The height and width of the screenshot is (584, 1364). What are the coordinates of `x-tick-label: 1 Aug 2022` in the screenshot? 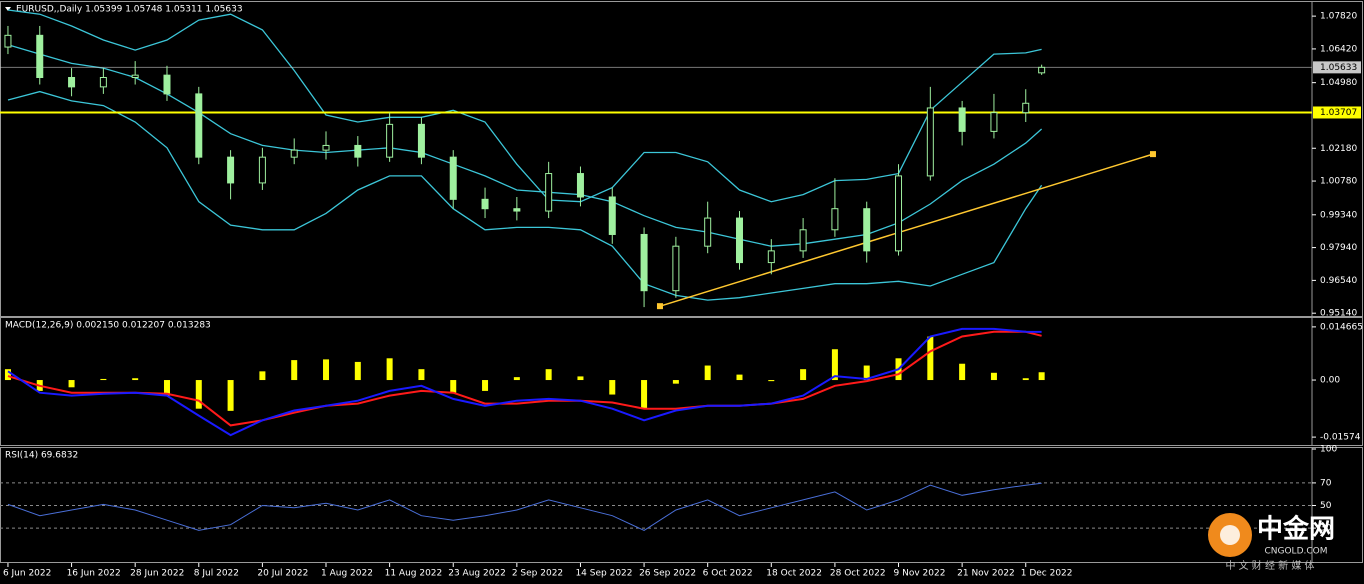 It's located at (347, 574).